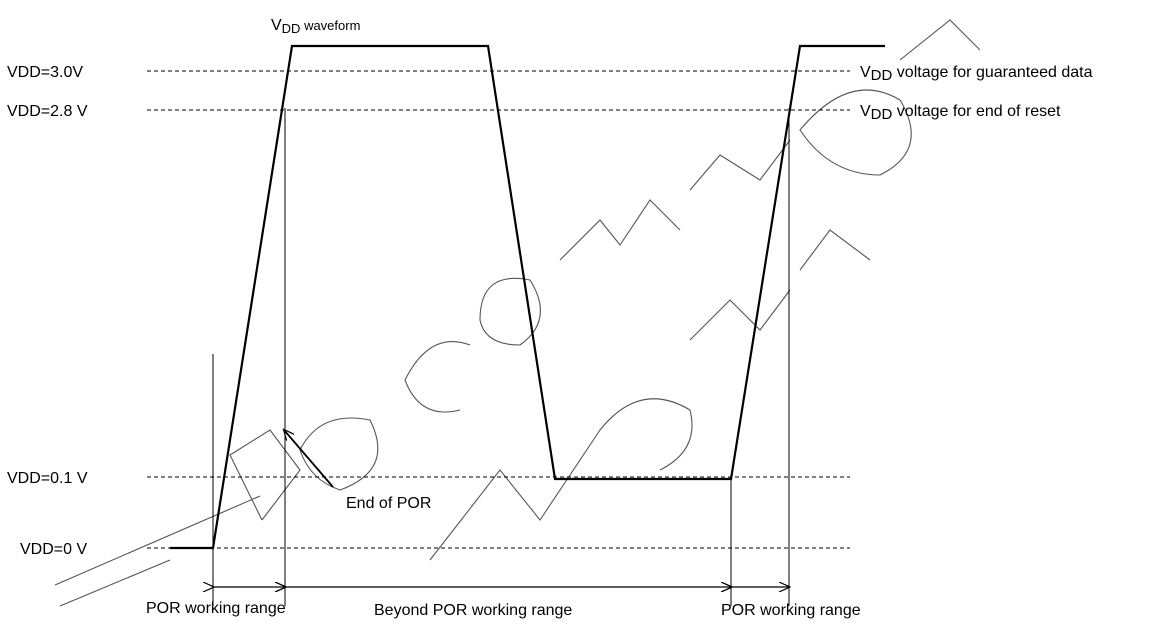 This screenshot has width=1174, height=622. What do you see at coordinates (976, 74) in the screenshot?
I see `label-guaranteed-data: VDD voltage for guaranteed data` at bounding box center [976, 74].